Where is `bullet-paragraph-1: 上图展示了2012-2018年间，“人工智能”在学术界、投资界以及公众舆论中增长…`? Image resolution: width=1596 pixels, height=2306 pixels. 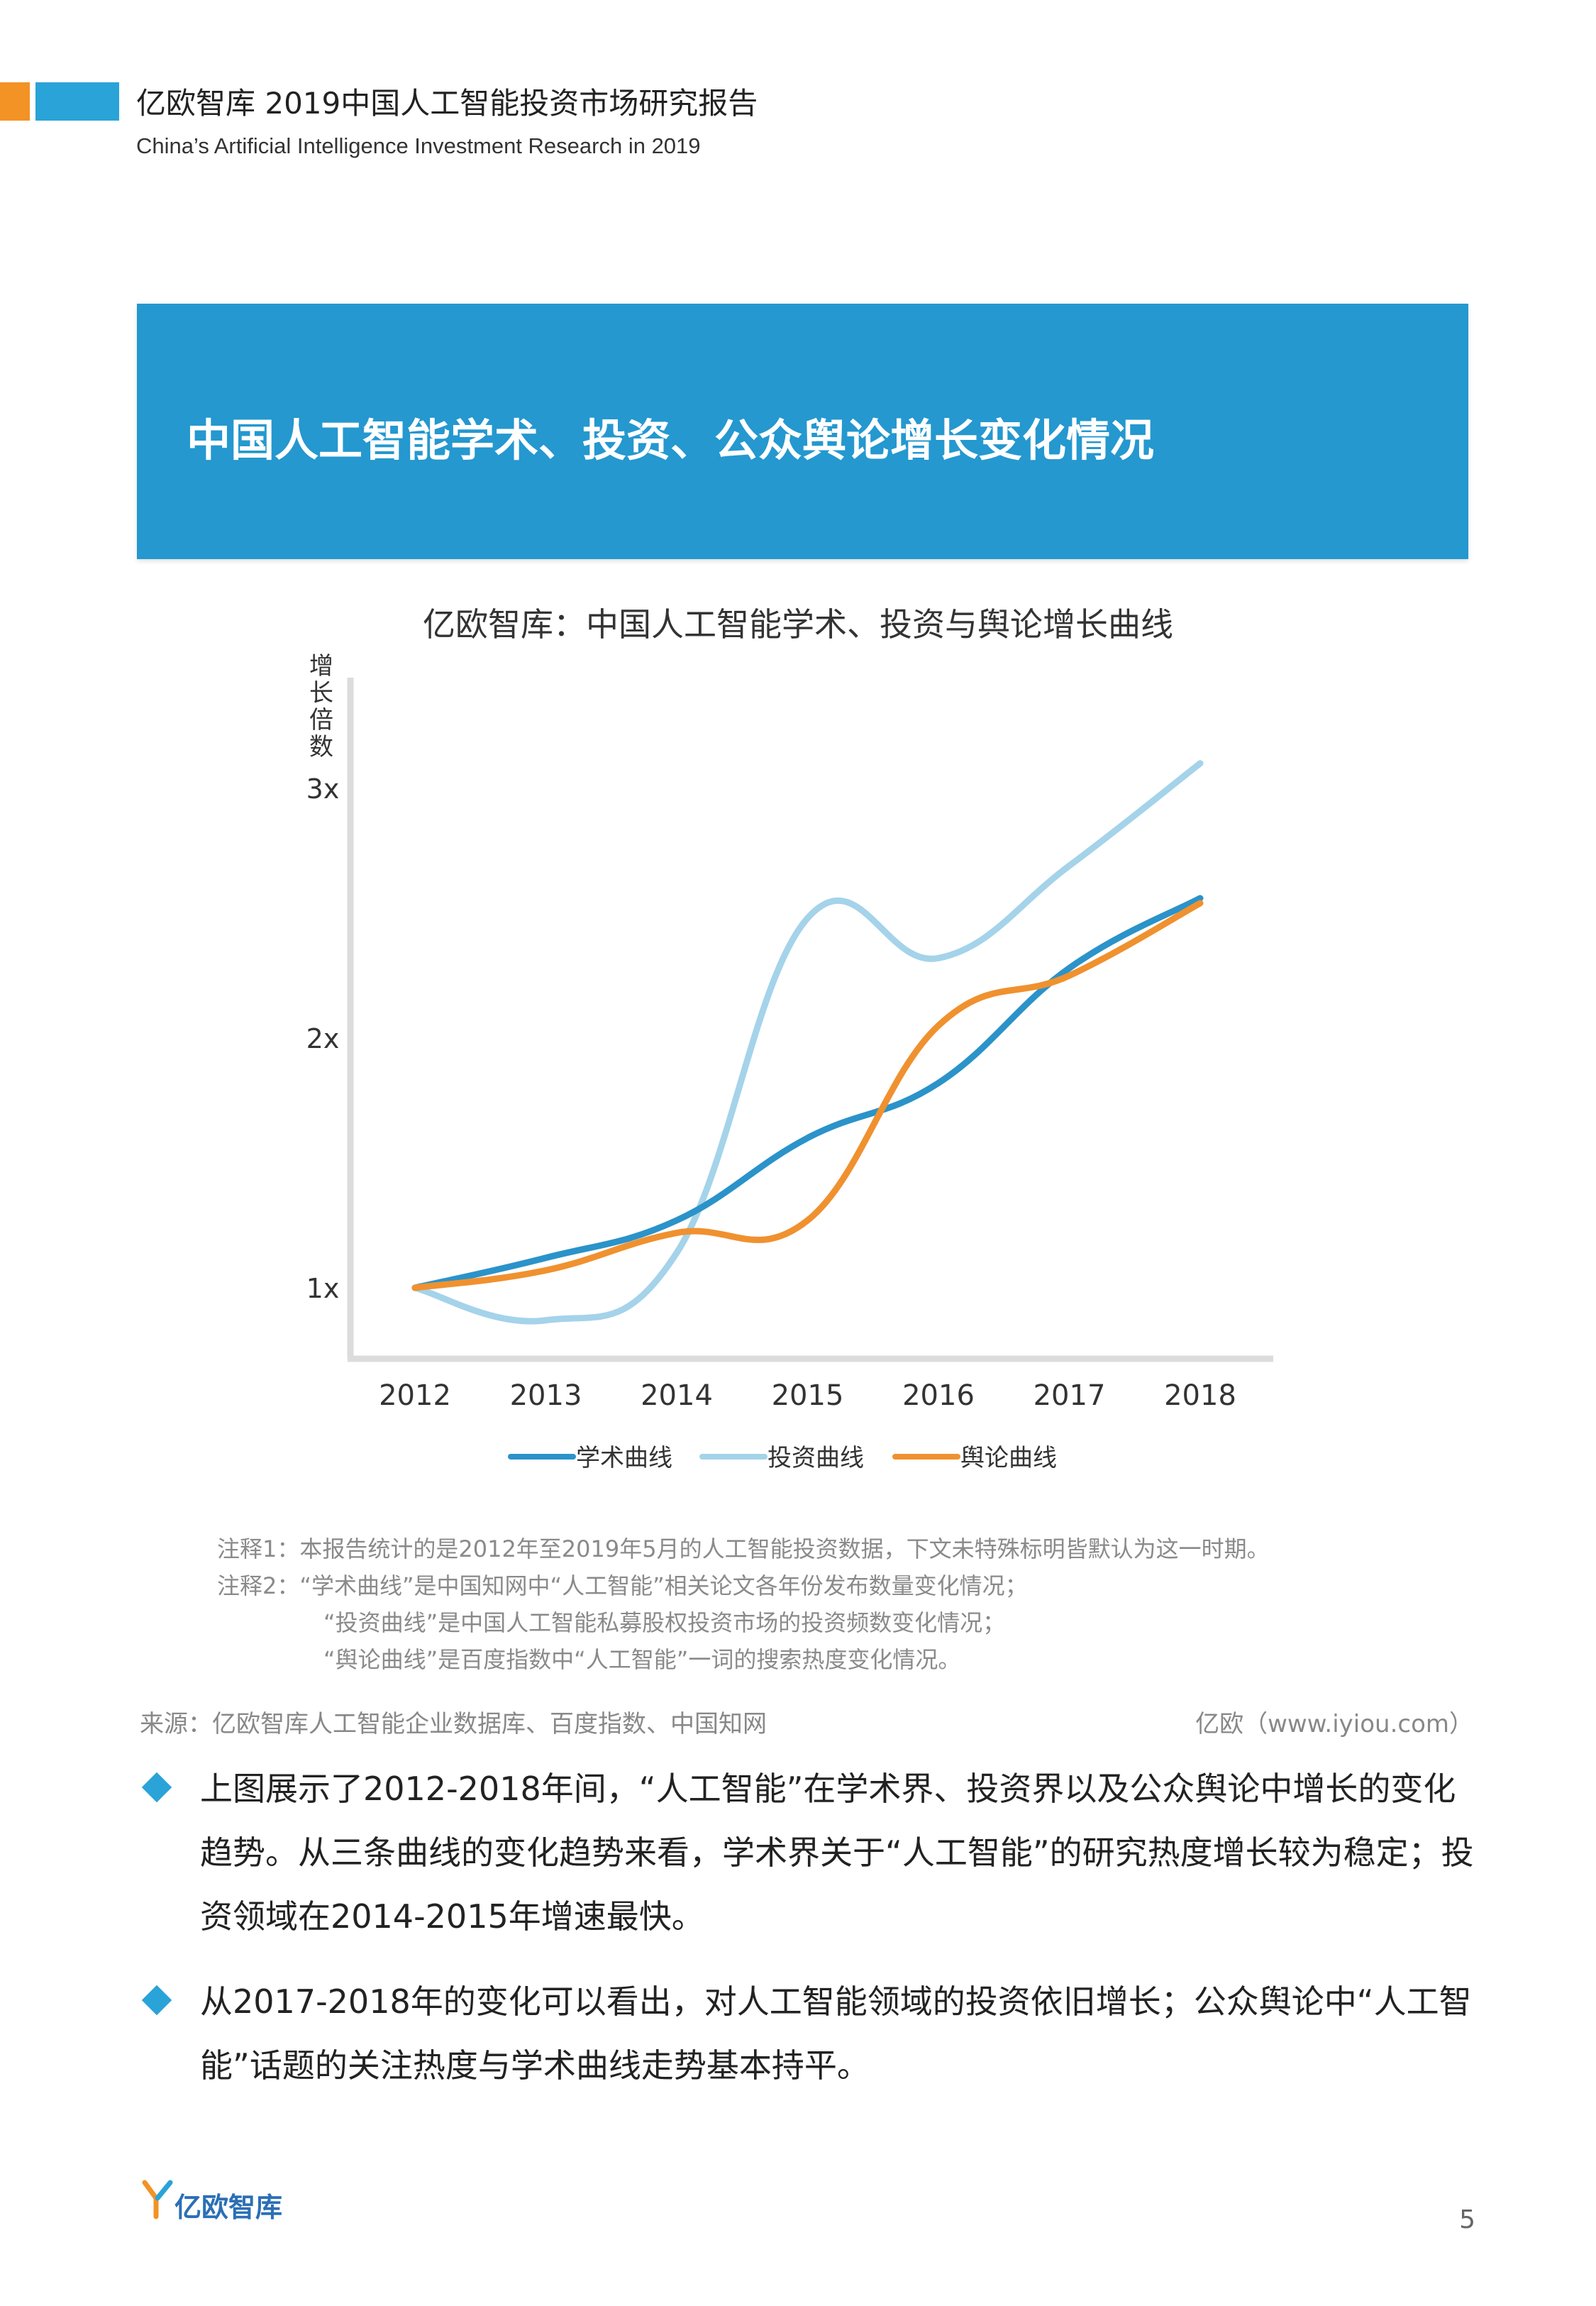 bullet-paragraph-1: 上图展示了2012-2018年间，“人工智能”在学术界、投资界以及公众舆论中增长… is located at coordinates (807, 1852).